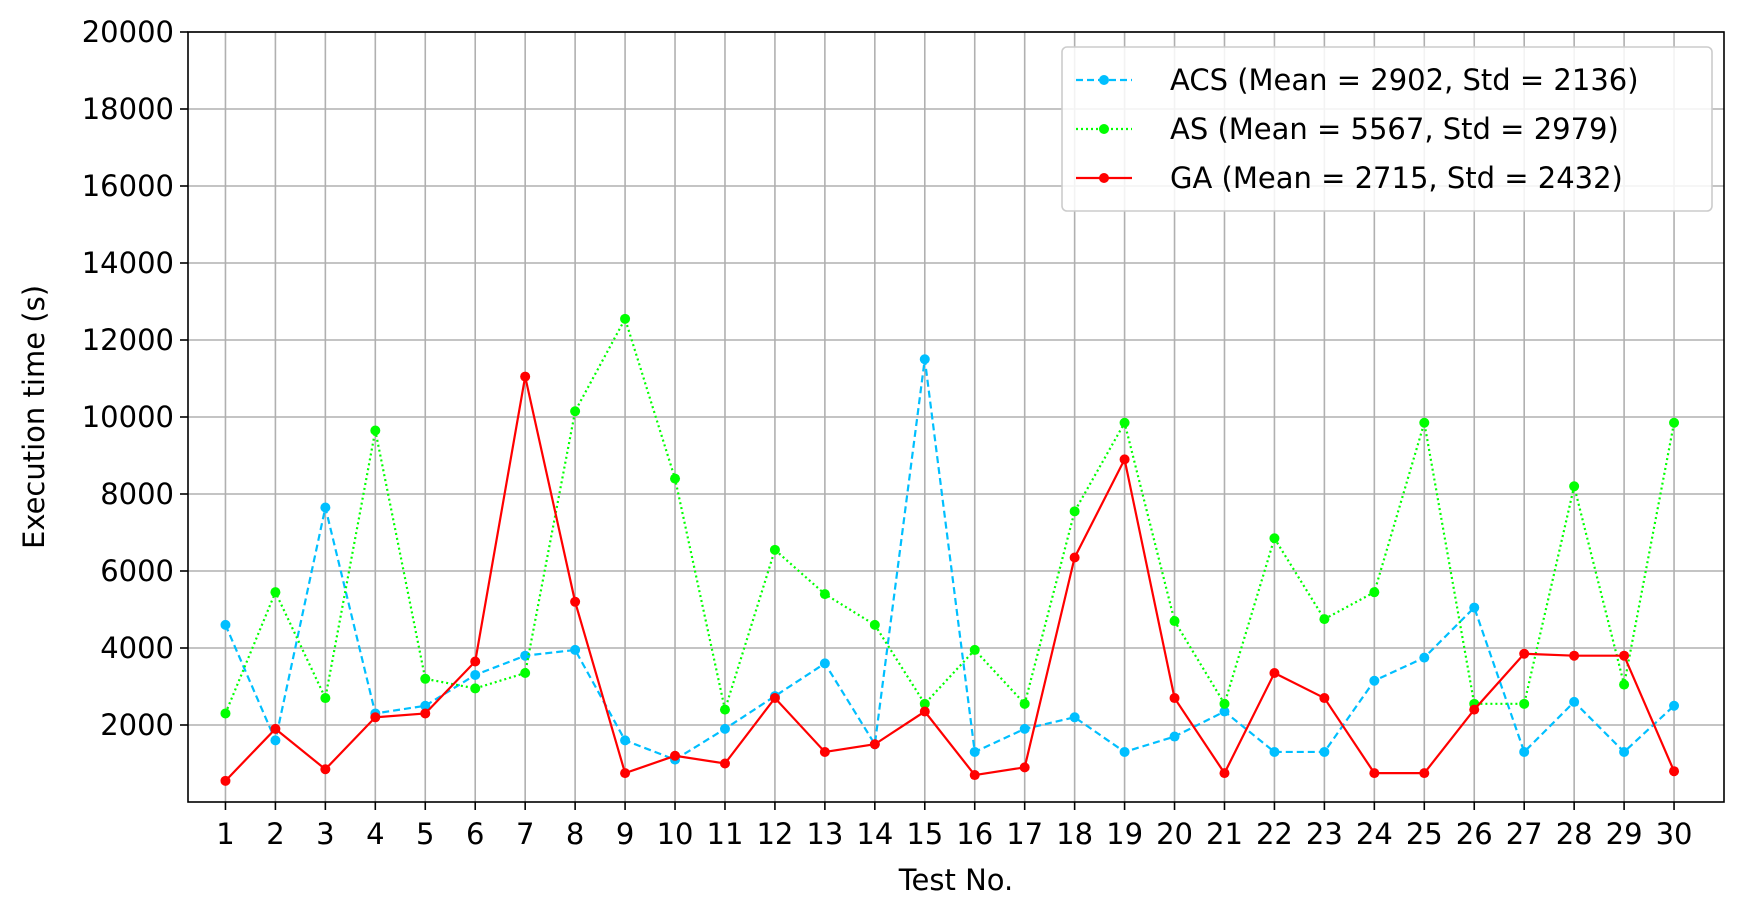 The image size is (1759, 919). What do you see at coordinates (675, 834) in the screenshot?
I see `x-tick-label: 10` at bounding box center [675, 834].